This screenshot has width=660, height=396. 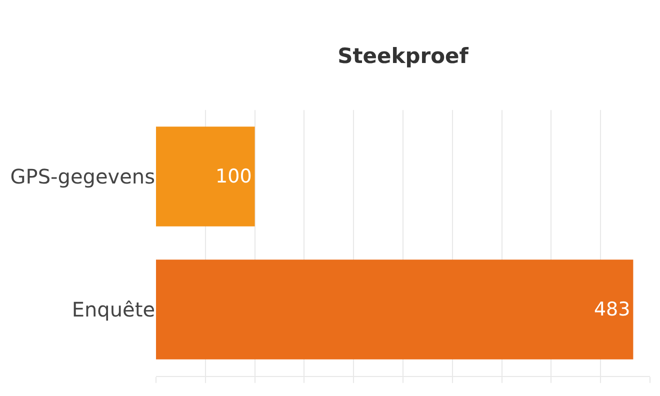 I want to click on chart-title: Steekproef, so click(x=404, y=56).